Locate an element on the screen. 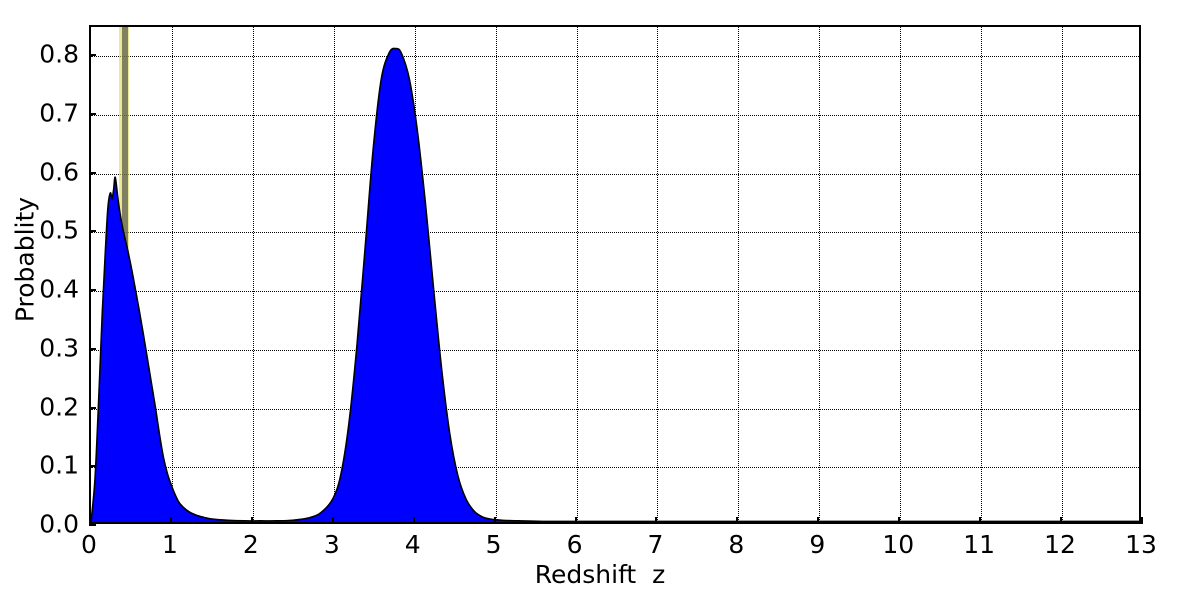  x-tick-label-3: 3 is located at coordinates (331, 544).